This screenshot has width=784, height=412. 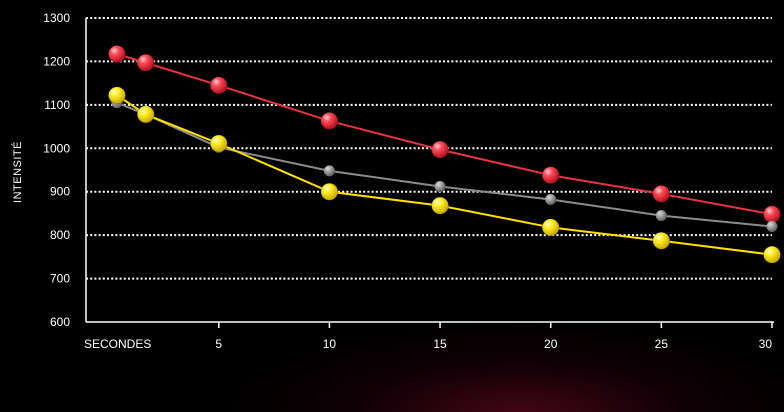 I want to click on y-tick-label: 1000, so click(x=56, y=148).